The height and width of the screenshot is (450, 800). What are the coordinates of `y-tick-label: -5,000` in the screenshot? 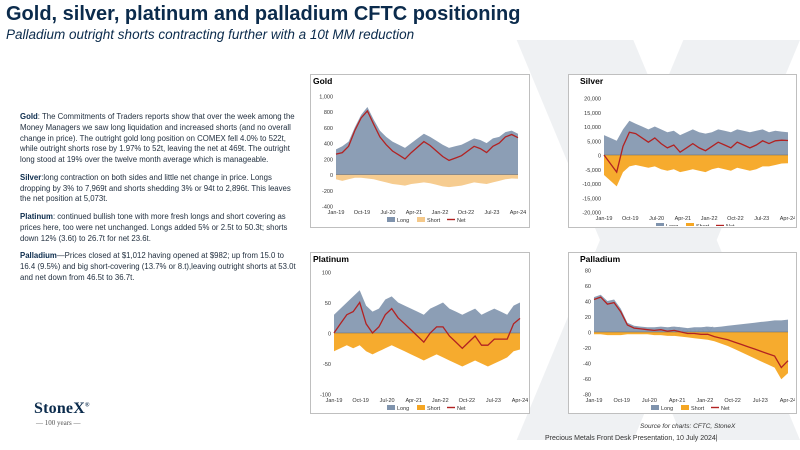 It's located at (593, 171).